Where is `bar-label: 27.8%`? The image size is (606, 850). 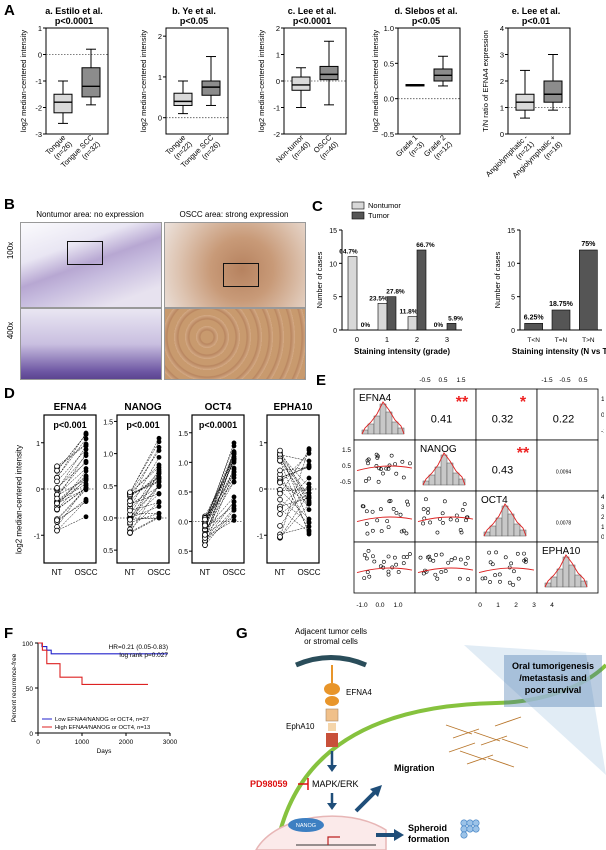
bar-label: 27.8% is located at coordinates (395, 292).